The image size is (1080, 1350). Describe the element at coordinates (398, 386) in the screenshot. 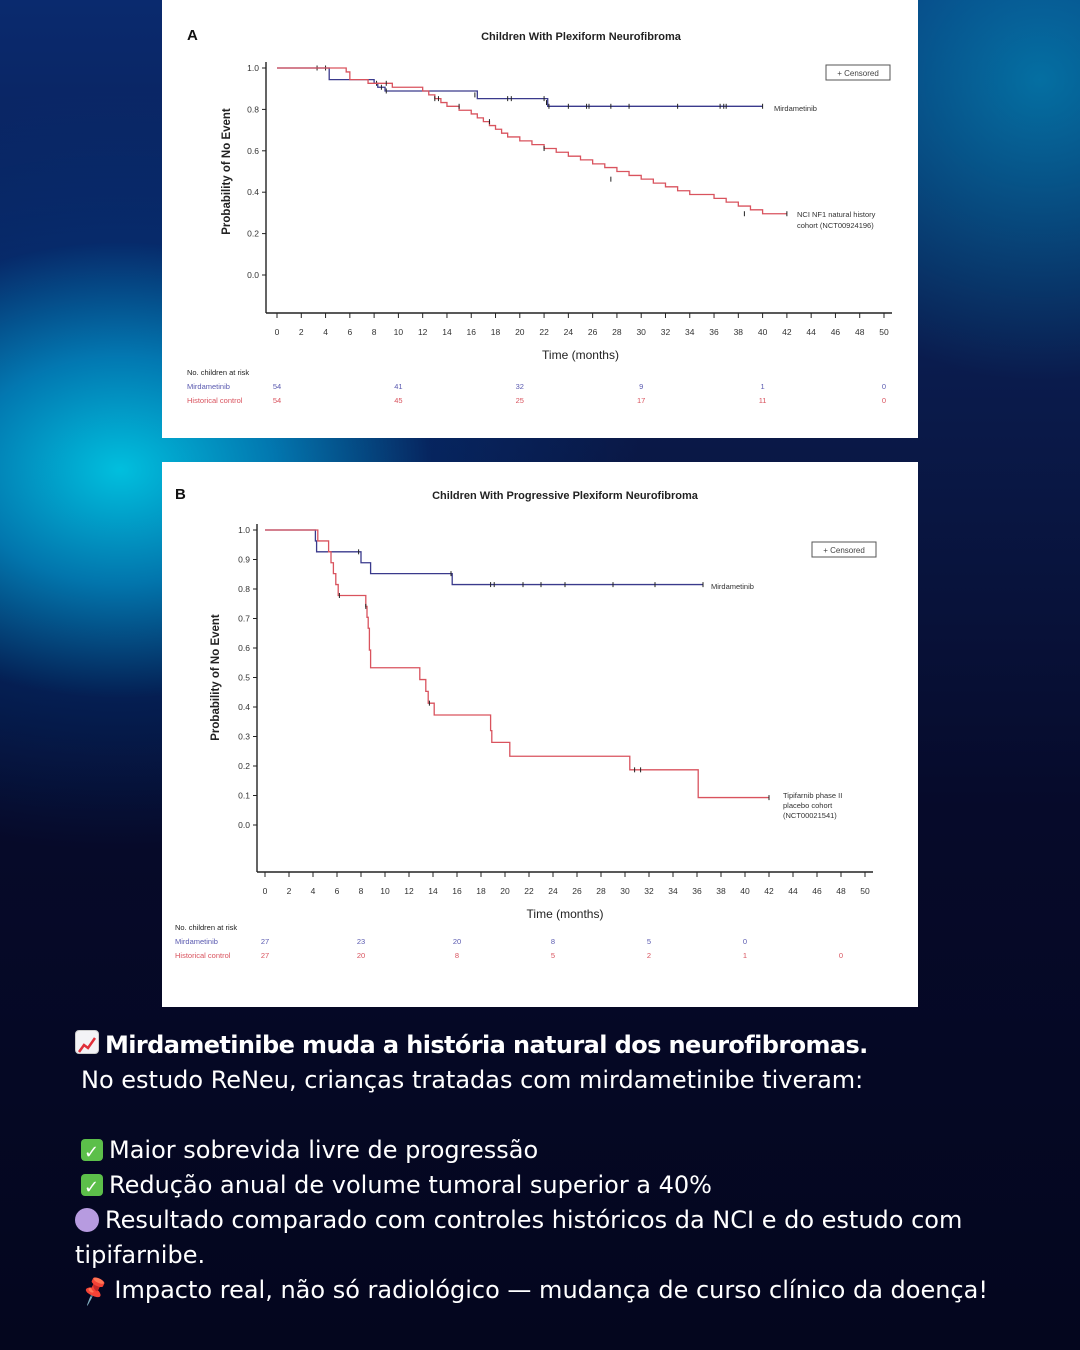

I see `at-risk-value: 41` at that location.